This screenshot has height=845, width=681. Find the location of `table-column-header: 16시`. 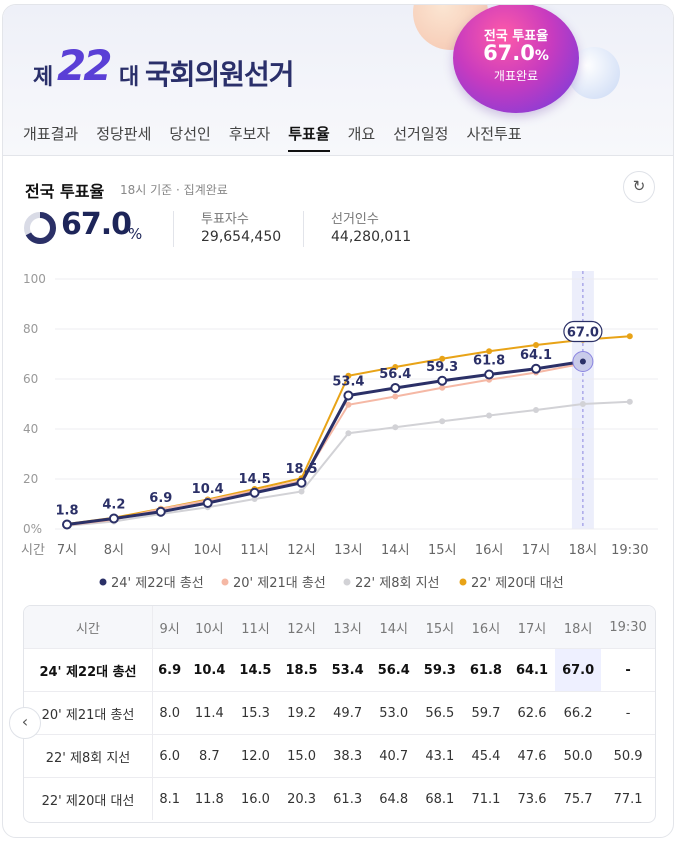

table-column-header: 16시 is located at coordinates (485, 627).